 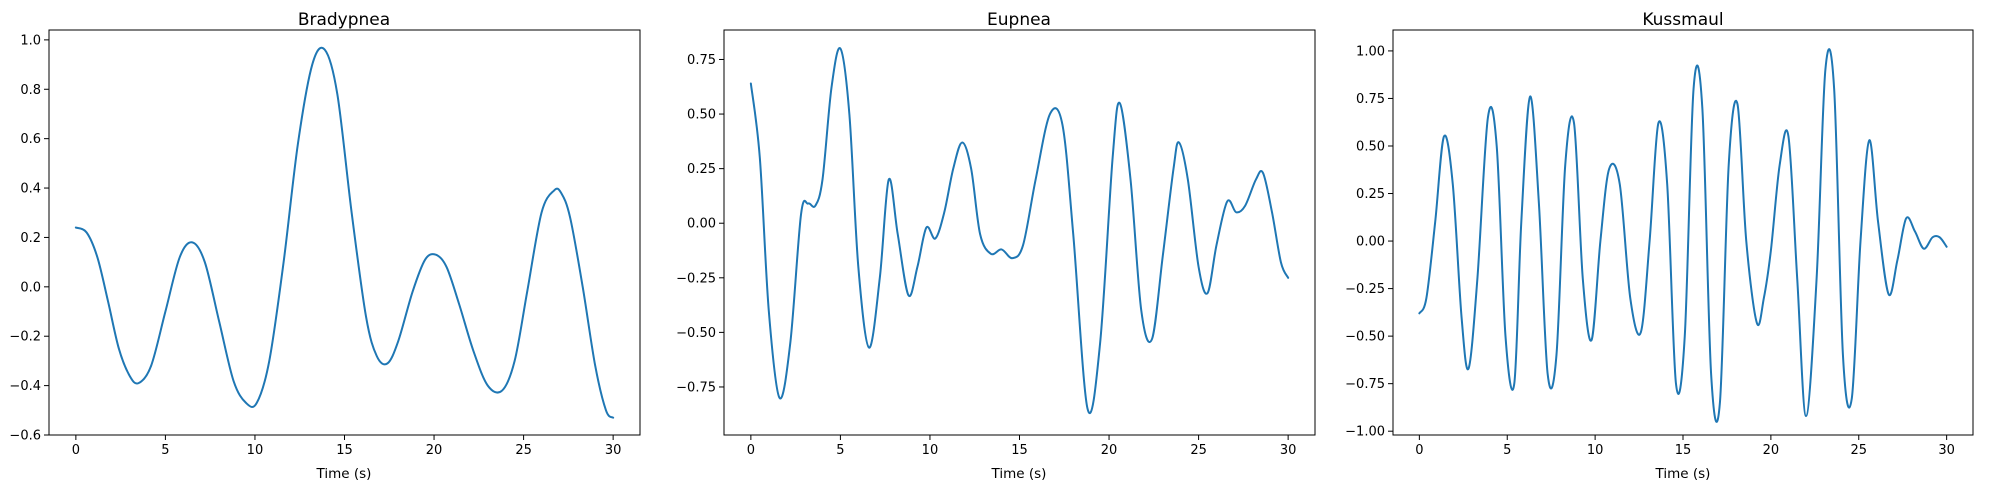 What do you see at coordinates (30, 90) in the screenshot?
I see `y-tick-label: 0.8` at bounding box center [30, 90].